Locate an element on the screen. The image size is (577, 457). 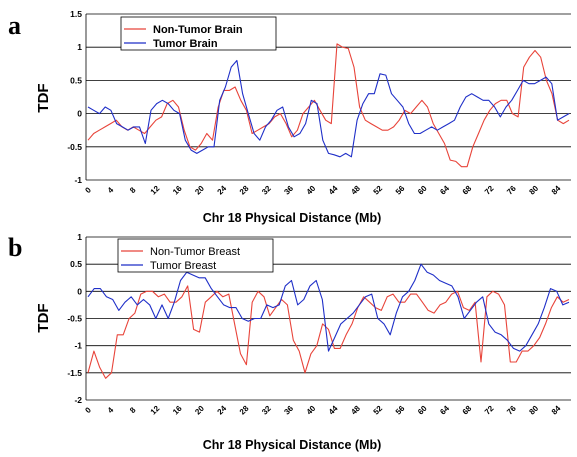
panel-b-y-ticks: 1 0.5 0 -0.5 -1 -1.5 -2 is located at coordinates (74, 318).